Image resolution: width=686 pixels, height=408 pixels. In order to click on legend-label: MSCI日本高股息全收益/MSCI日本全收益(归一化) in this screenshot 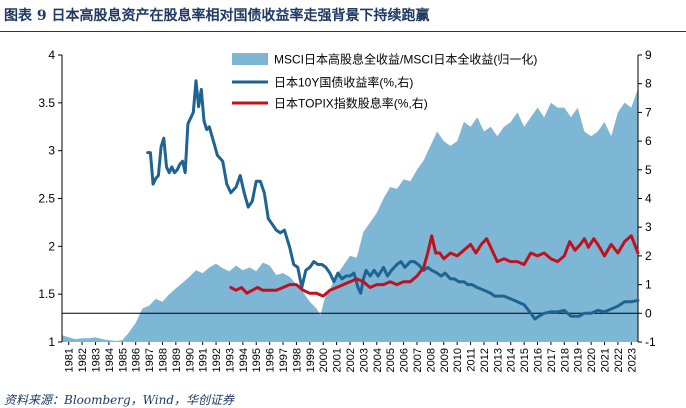, I will do `click(405, 59)`.